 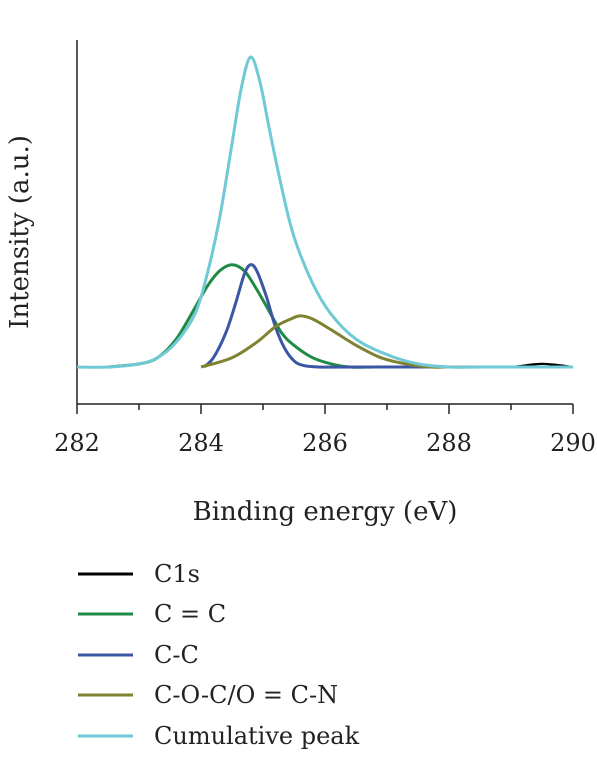 What do you see at coordinates (176, 655) in the screenshot?
I see `legend-label-c-c: C-C` at bounding box center [176, 655].